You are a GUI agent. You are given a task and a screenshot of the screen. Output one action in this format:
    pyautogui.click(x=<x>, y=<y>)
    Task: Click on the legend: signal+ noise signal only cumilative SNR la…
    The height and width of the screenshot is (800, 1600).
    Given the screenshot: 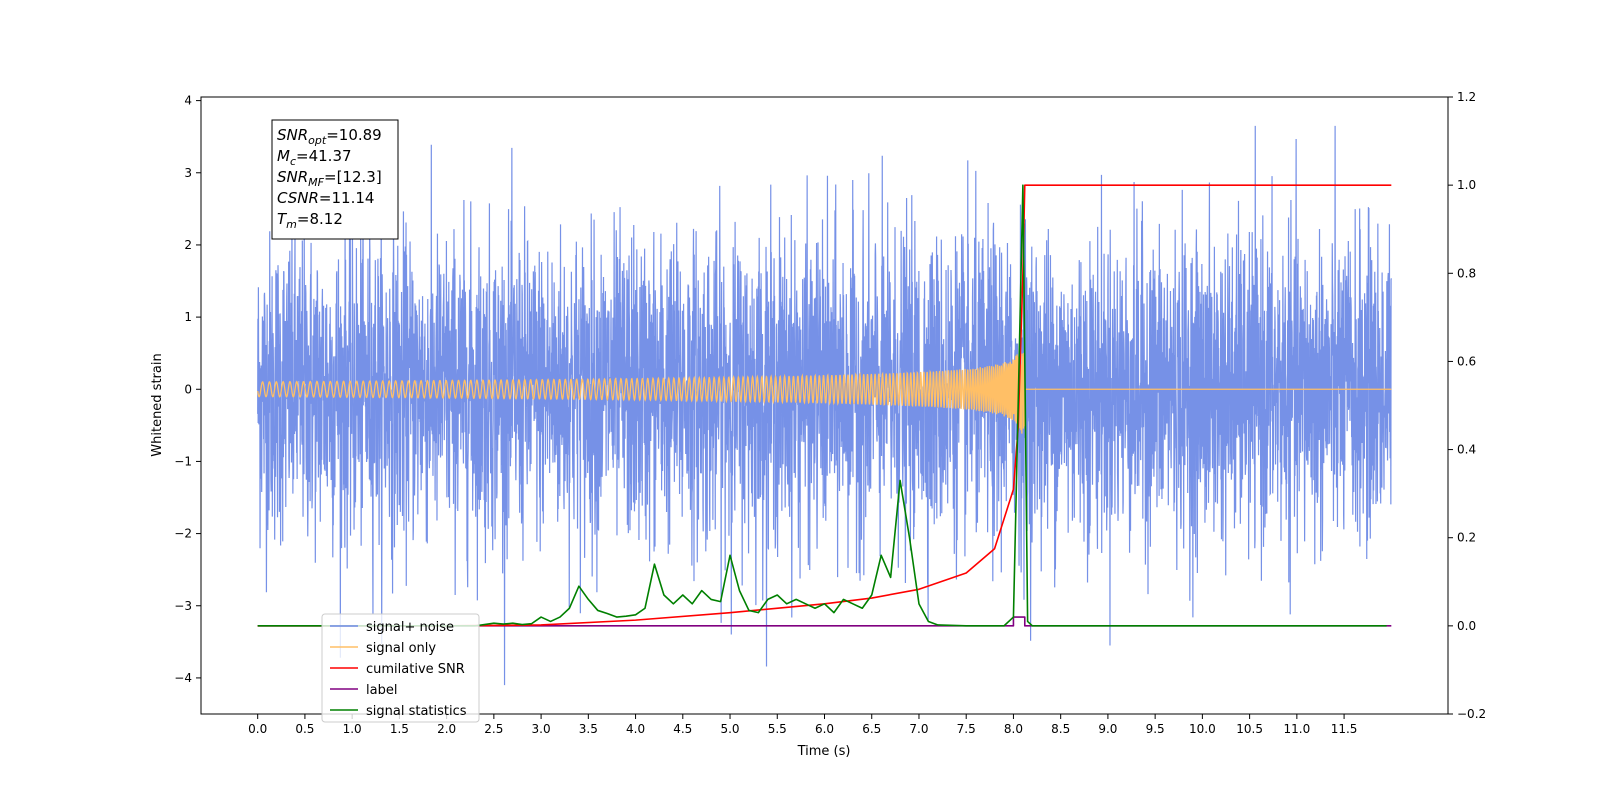 What is the action you would take?
    pyautogui.click(x=400, y=668)
    